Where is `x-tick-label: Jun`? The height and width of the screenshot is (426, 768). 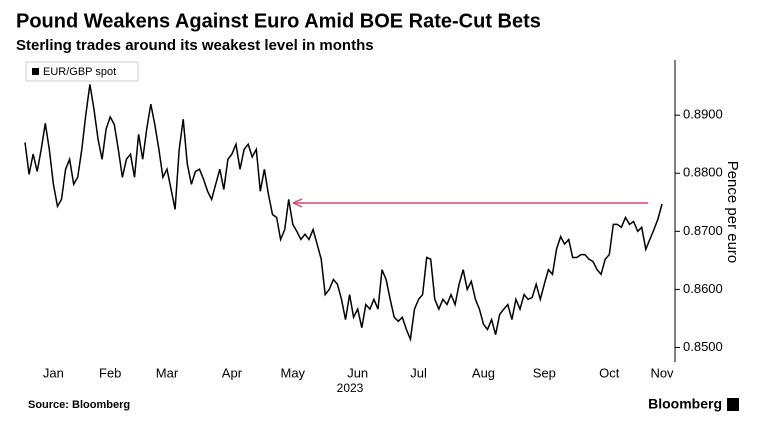
x-tick-label: Jun is located at coordinates (357, 372).